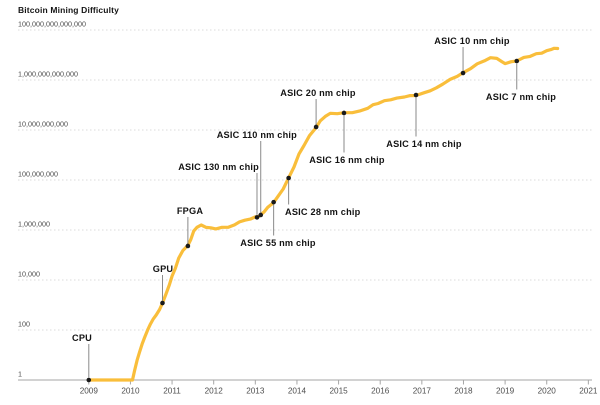 This screenshot has height=405, width=600. Describe the element at coordinates (190, 211) in the screenshot. I see `annotation-label: FPGA` at that location.